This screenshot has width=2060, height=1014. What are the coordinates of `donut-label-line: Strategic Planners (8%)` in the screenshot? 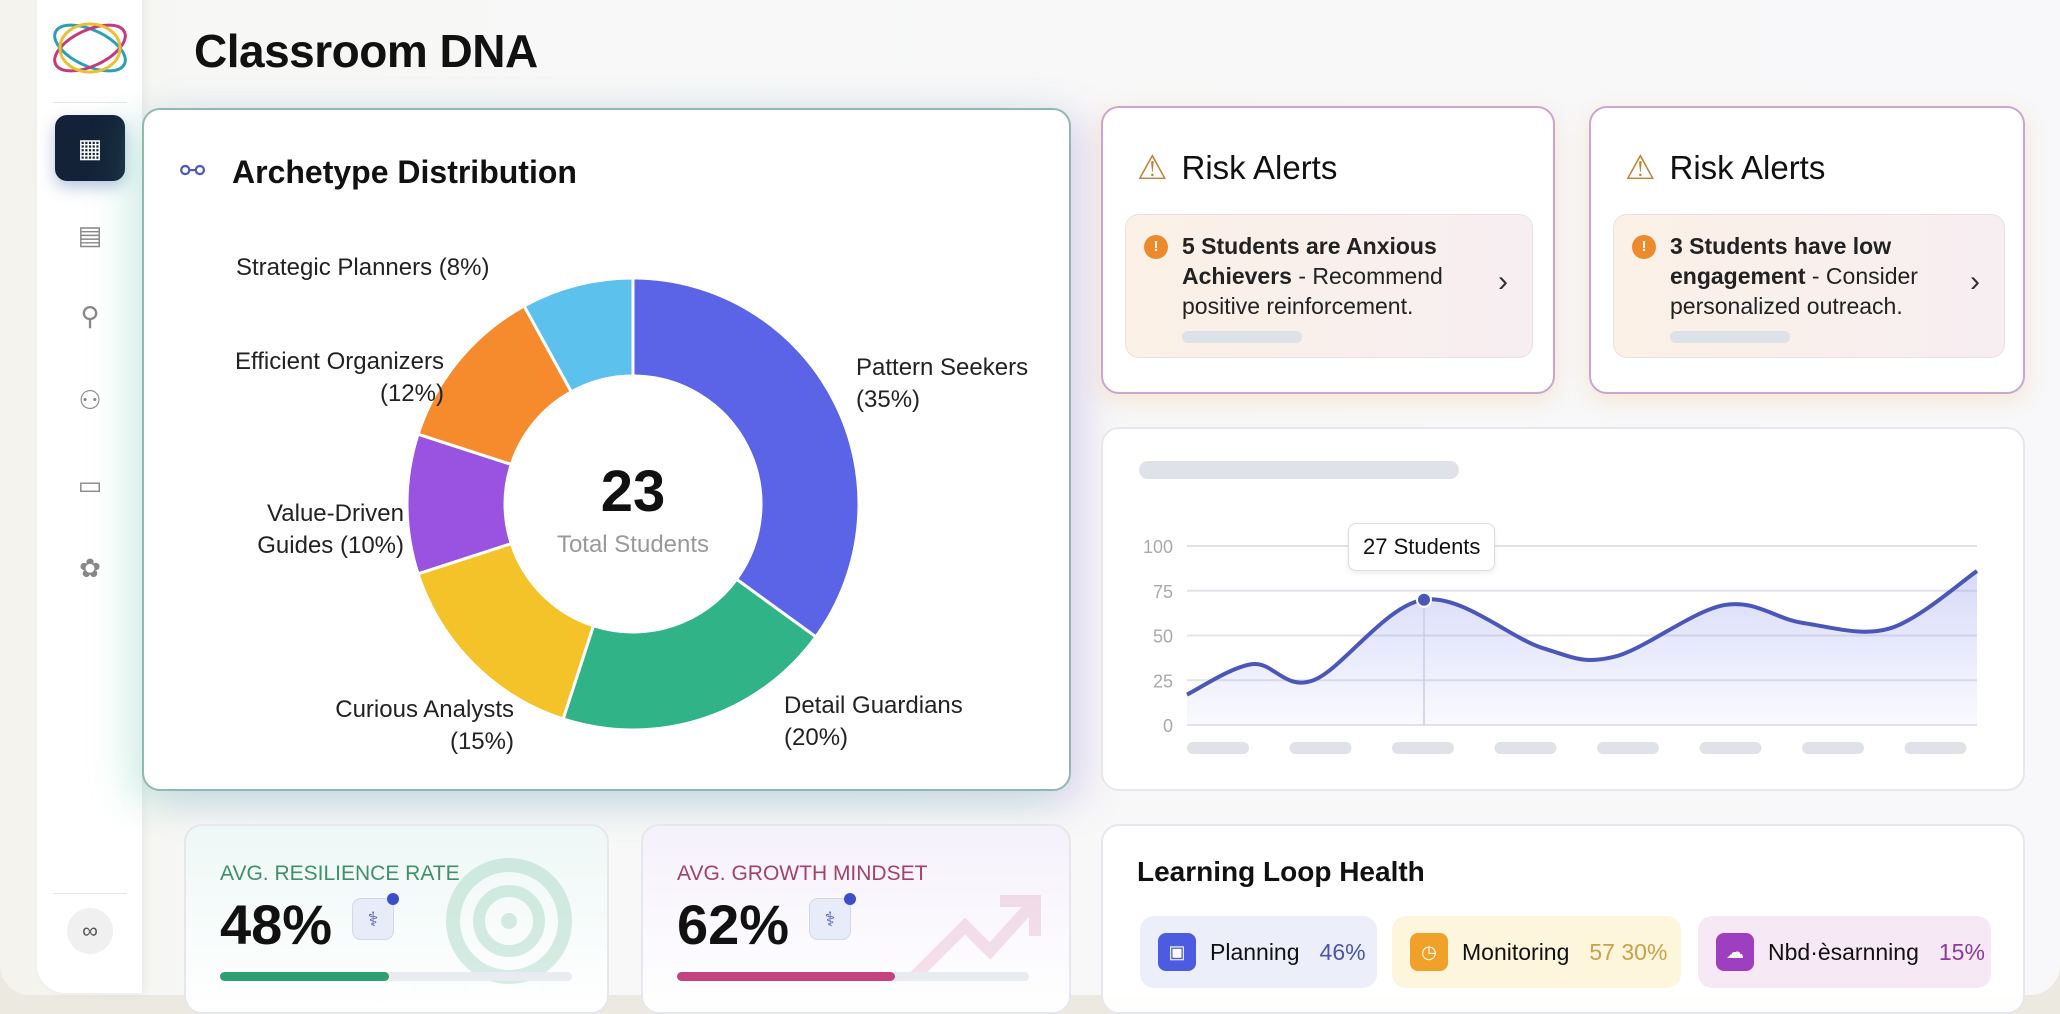 It's located at (363, 267).